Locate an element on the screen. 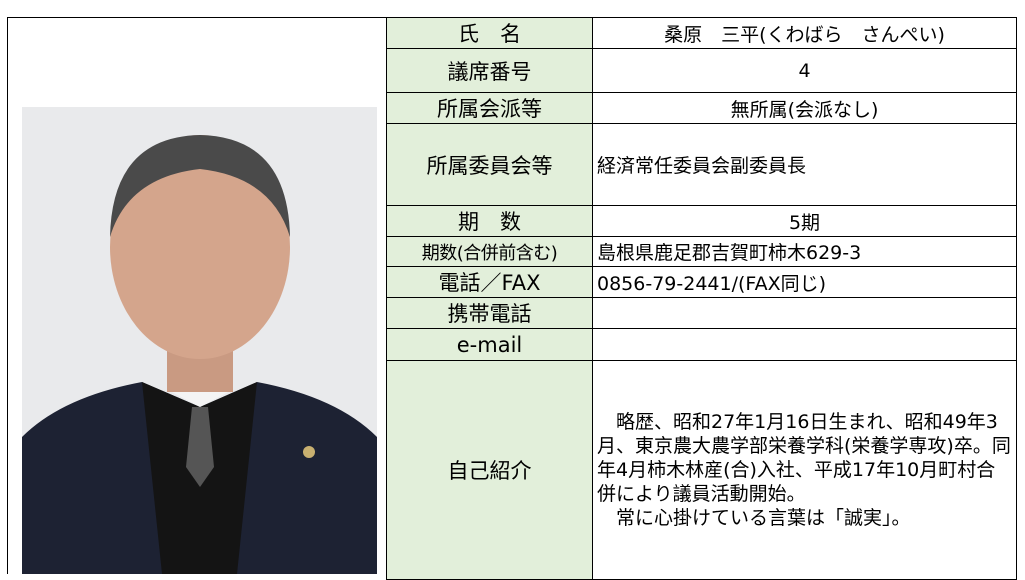  field-value: 4 is located at coordinates (804, 70).